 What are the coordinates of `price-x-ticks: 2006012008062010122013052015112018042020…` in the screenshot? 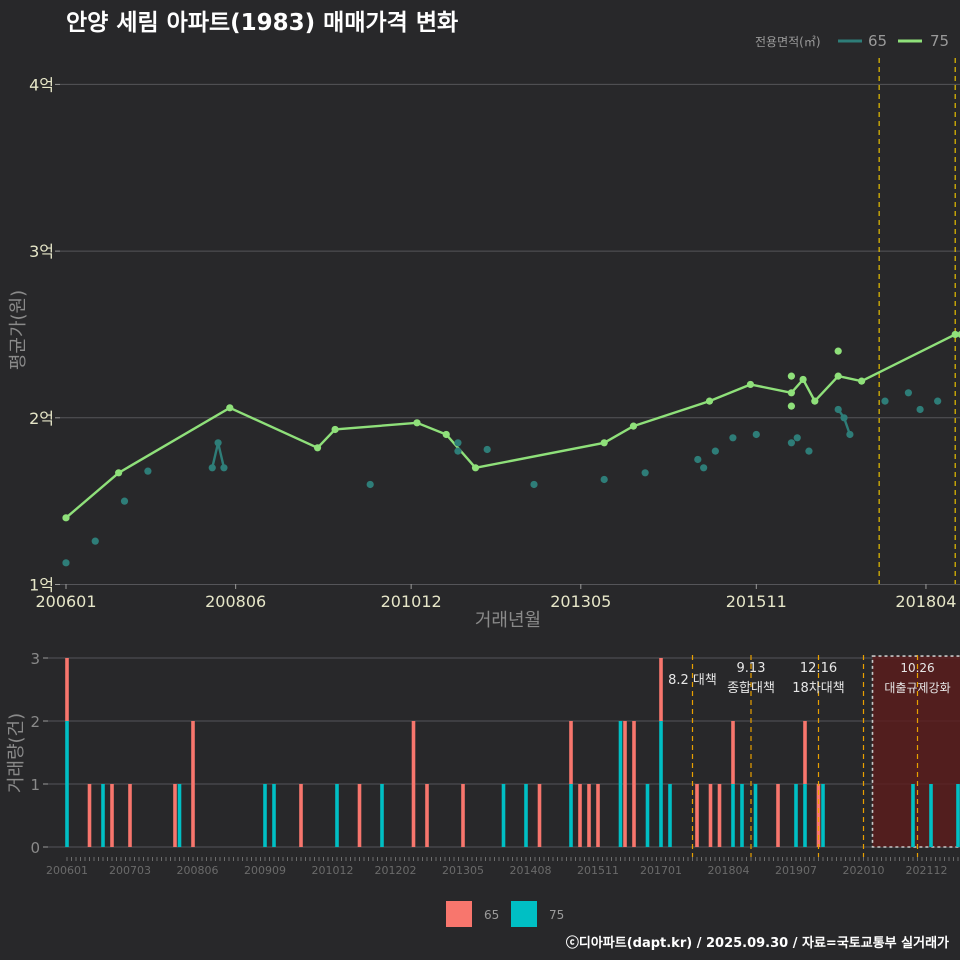 It's located at (495, 597).